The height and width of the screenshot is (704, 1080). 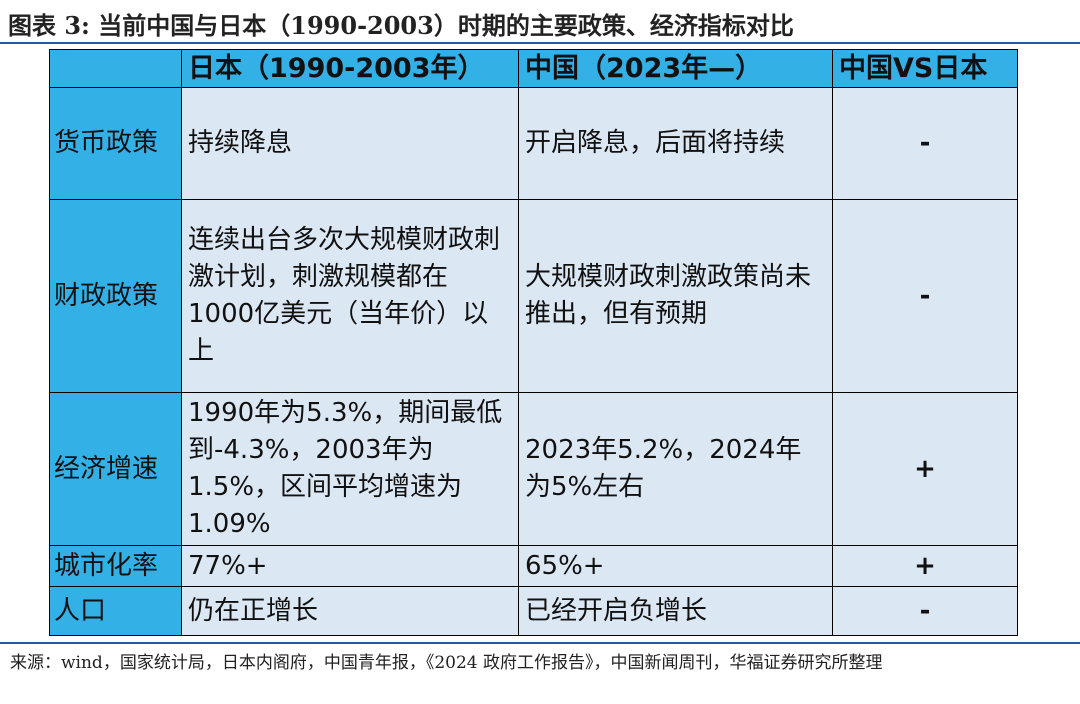 What do you see at coordinates (350, 611) in the screenshot?
I see `japan-cell: 仍在正增长` at bounding box center [350, 611].